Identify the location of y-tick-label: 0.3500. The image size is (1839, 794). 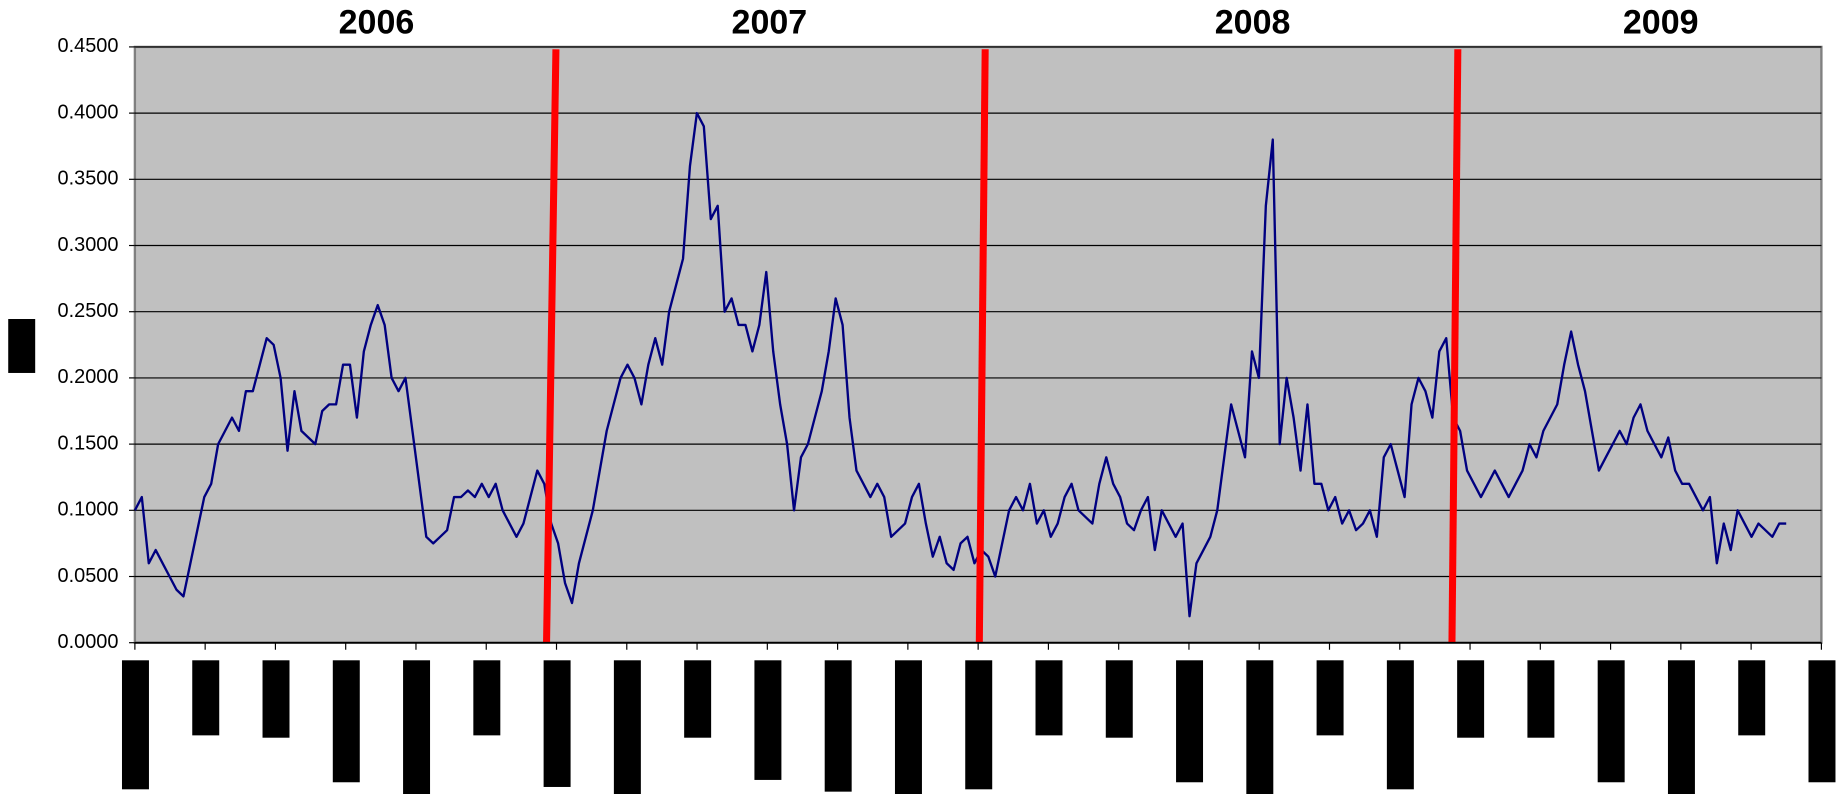
(88, 179).